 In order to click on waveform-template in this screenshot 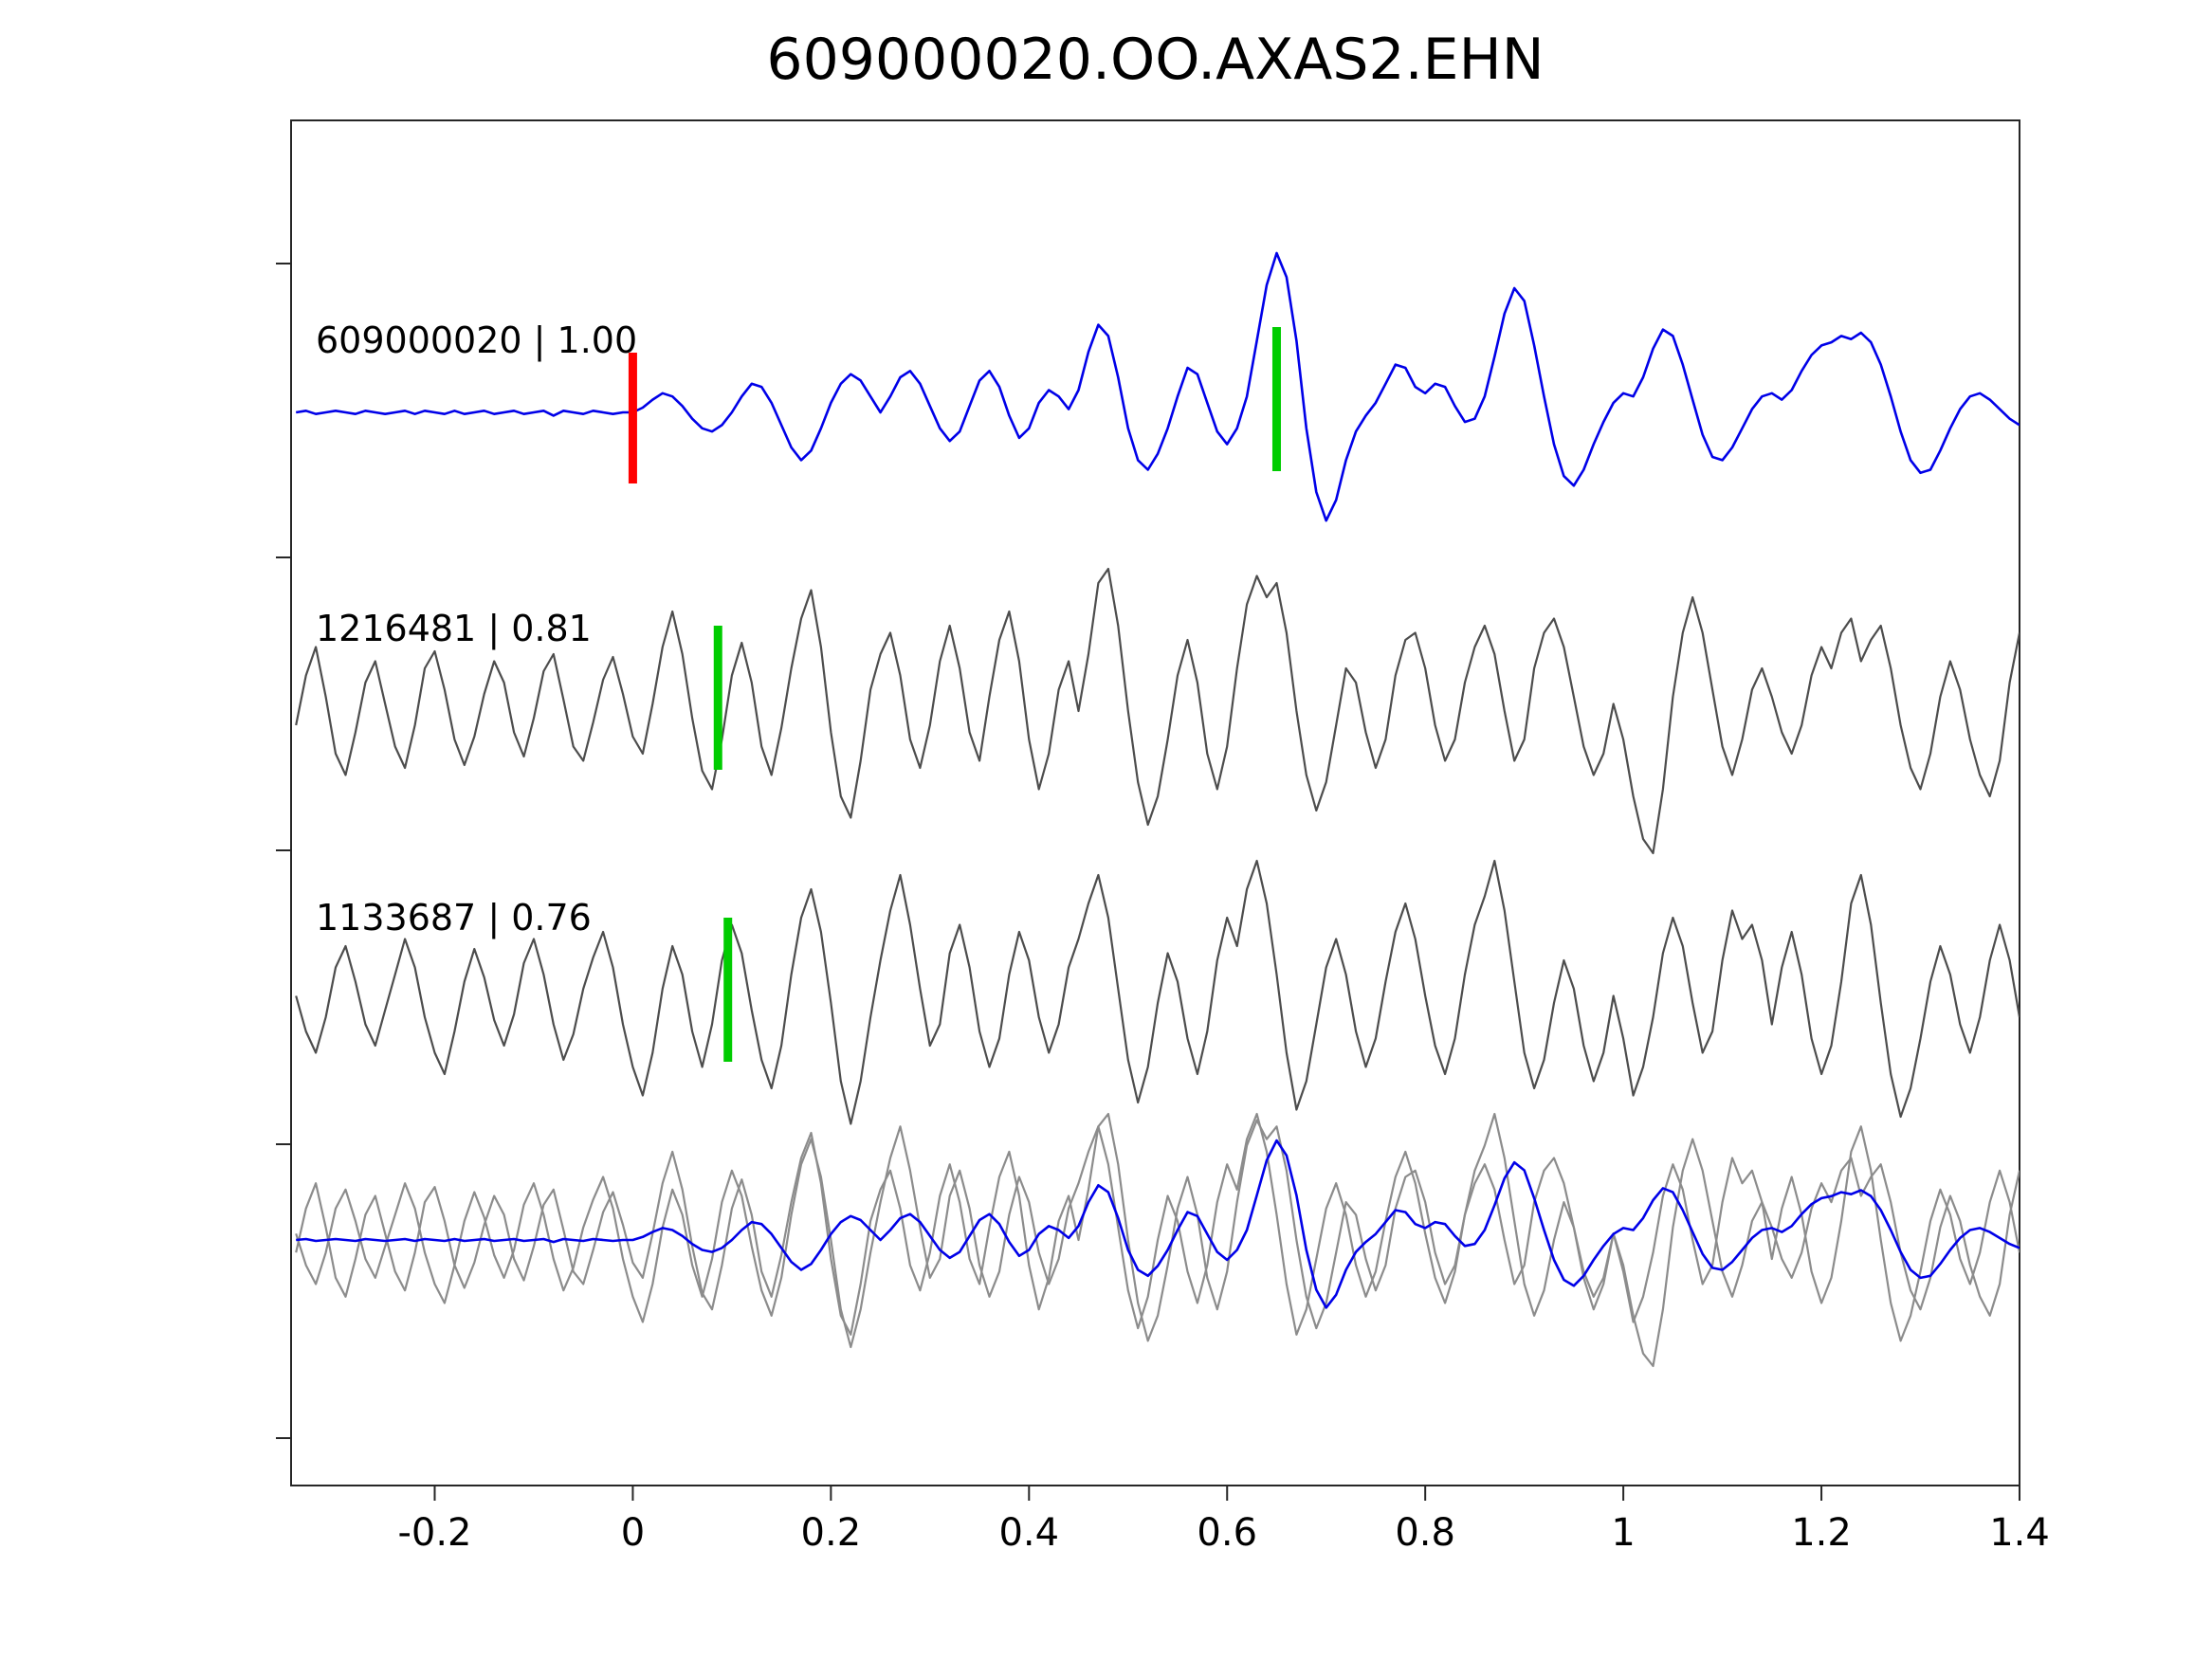, I will do `click(1157, 386)`.